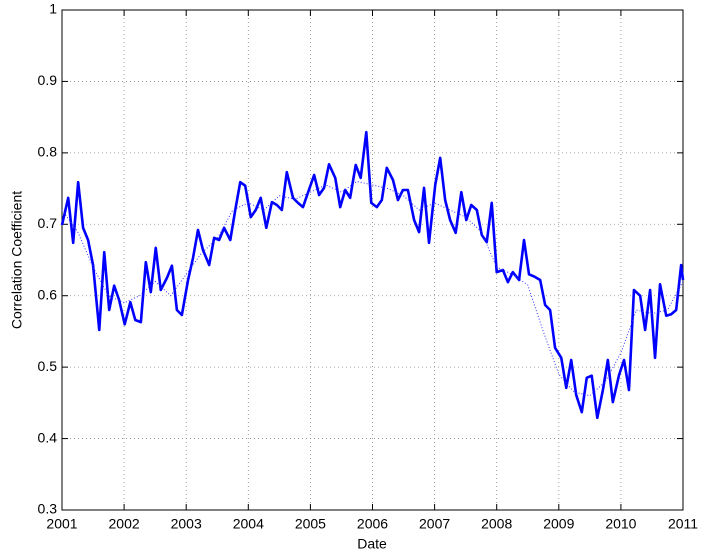 Image resolution: width=708 pixels, height=557 pixels. I want to click on x-tick-label: 2011, so click(683, 524).